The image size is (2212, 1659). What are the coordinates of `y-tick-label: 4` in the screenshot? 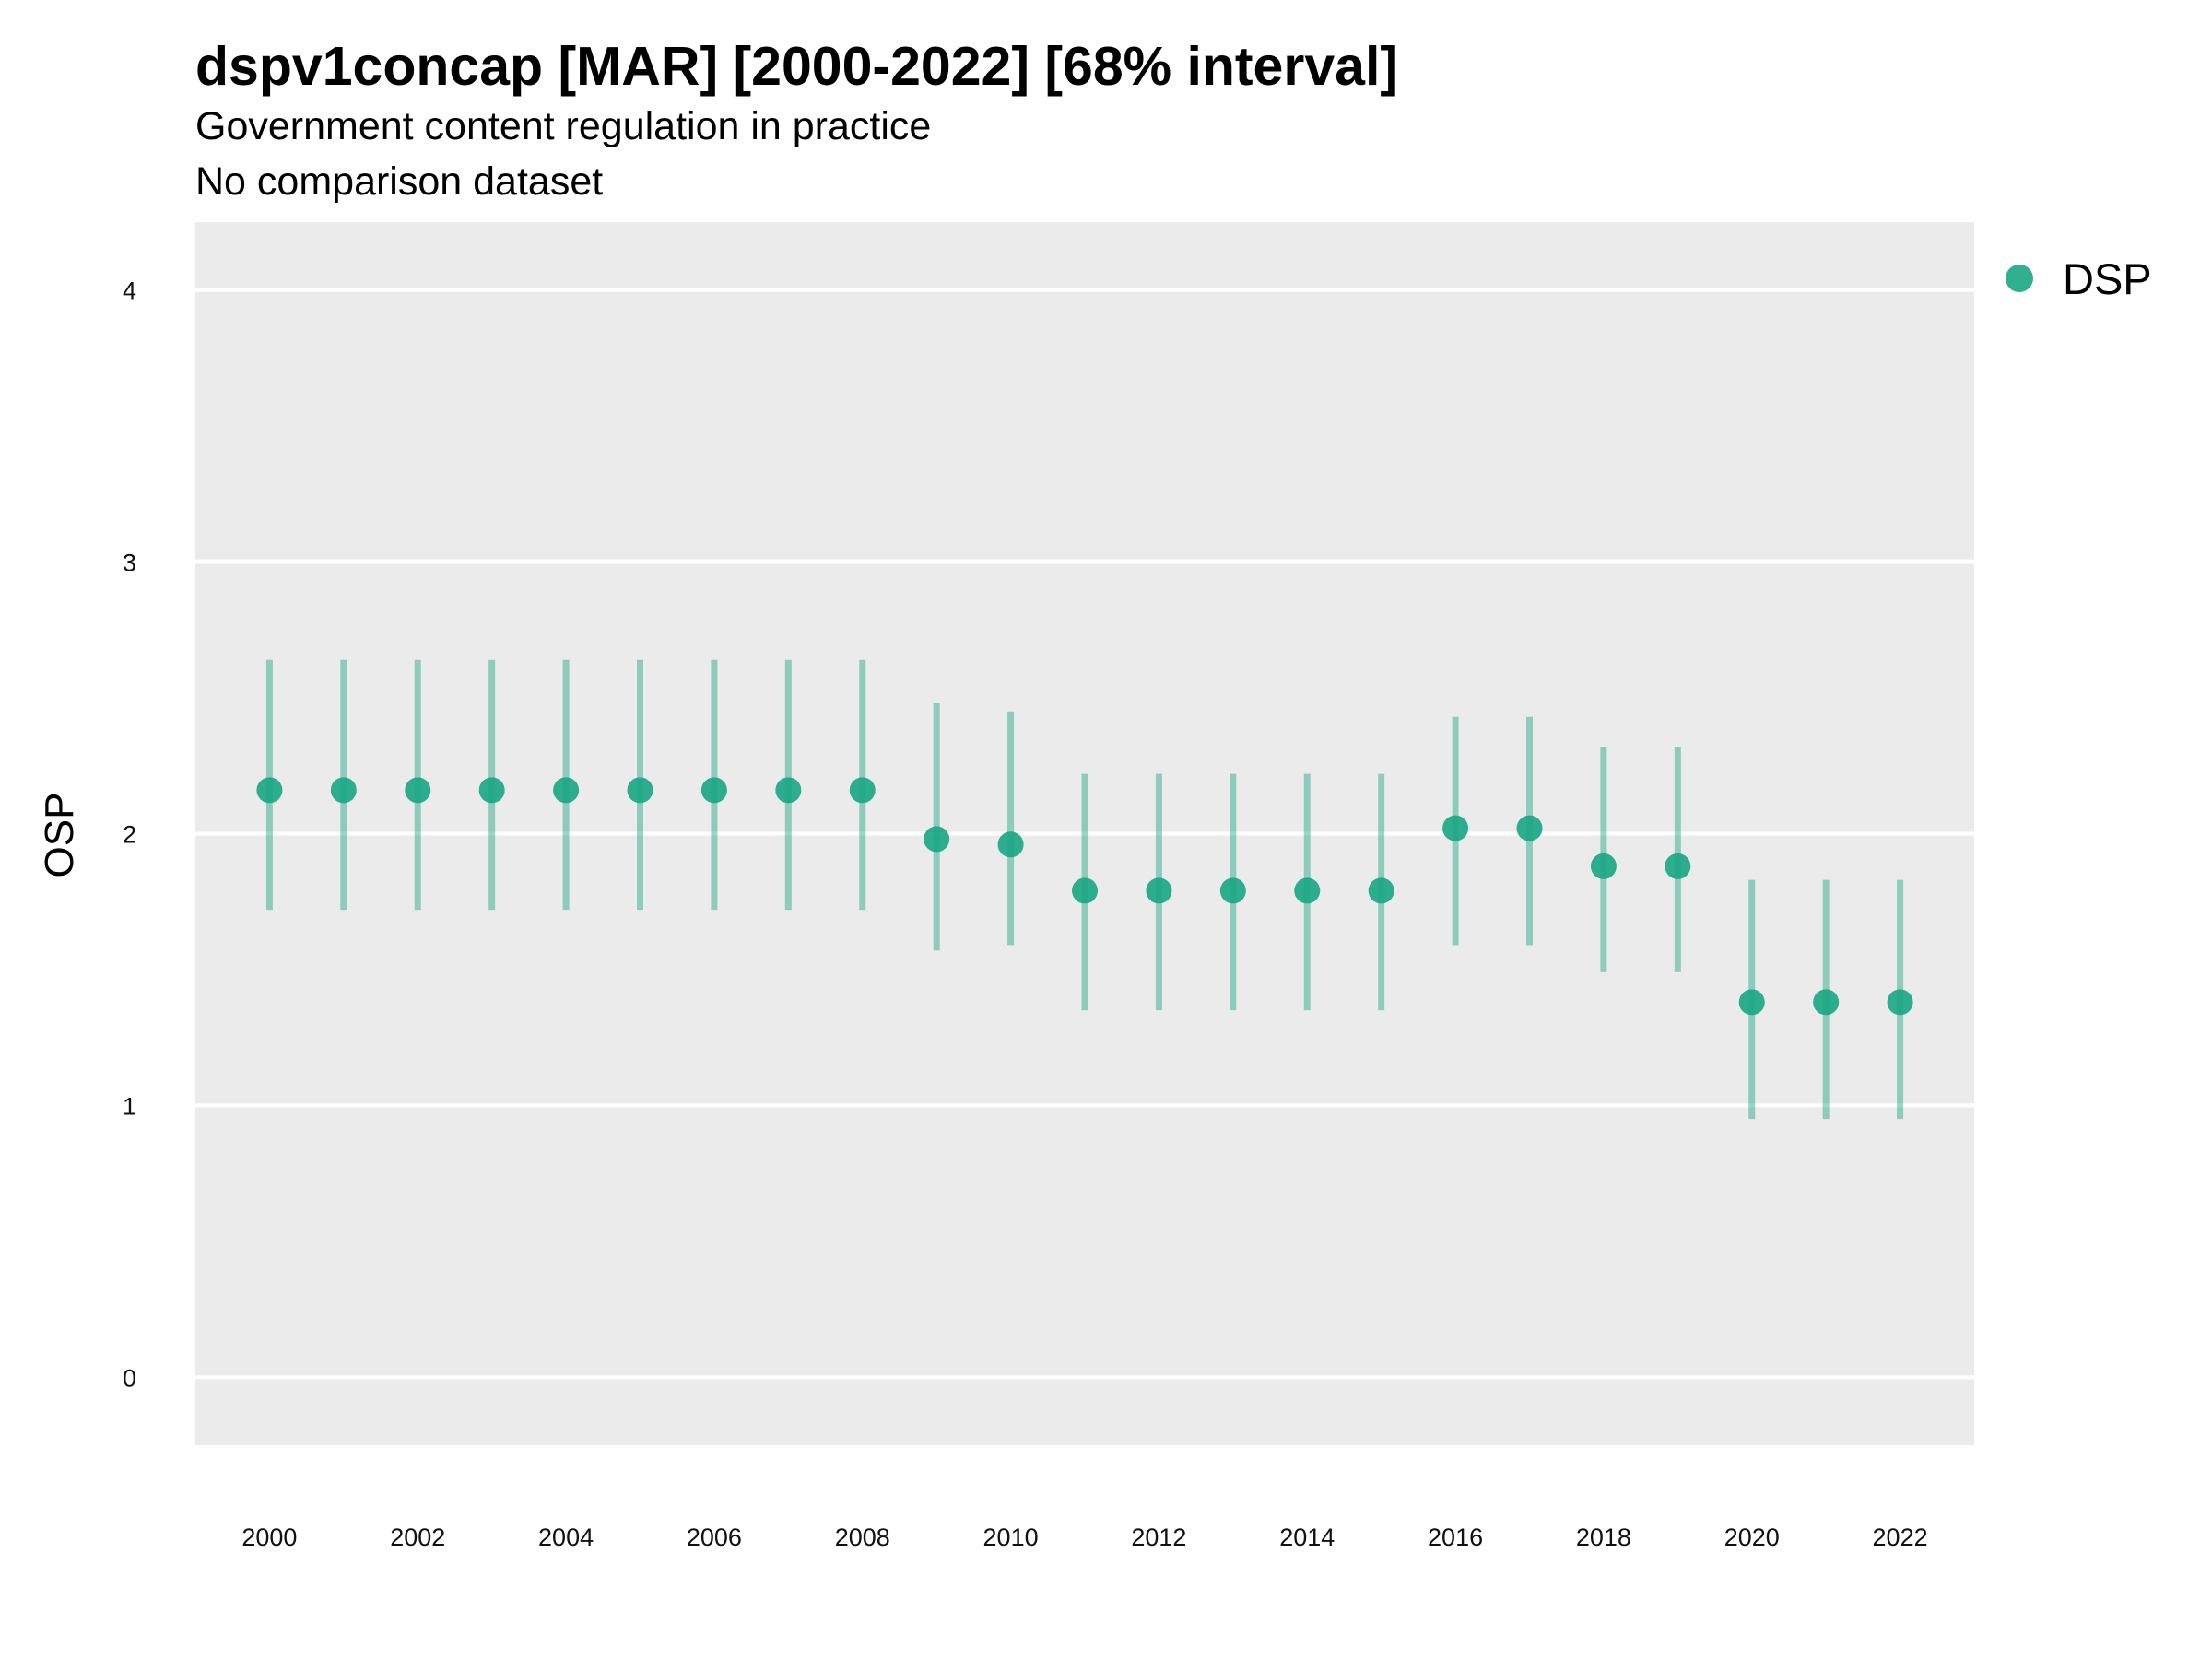 It's located at (129, 291).